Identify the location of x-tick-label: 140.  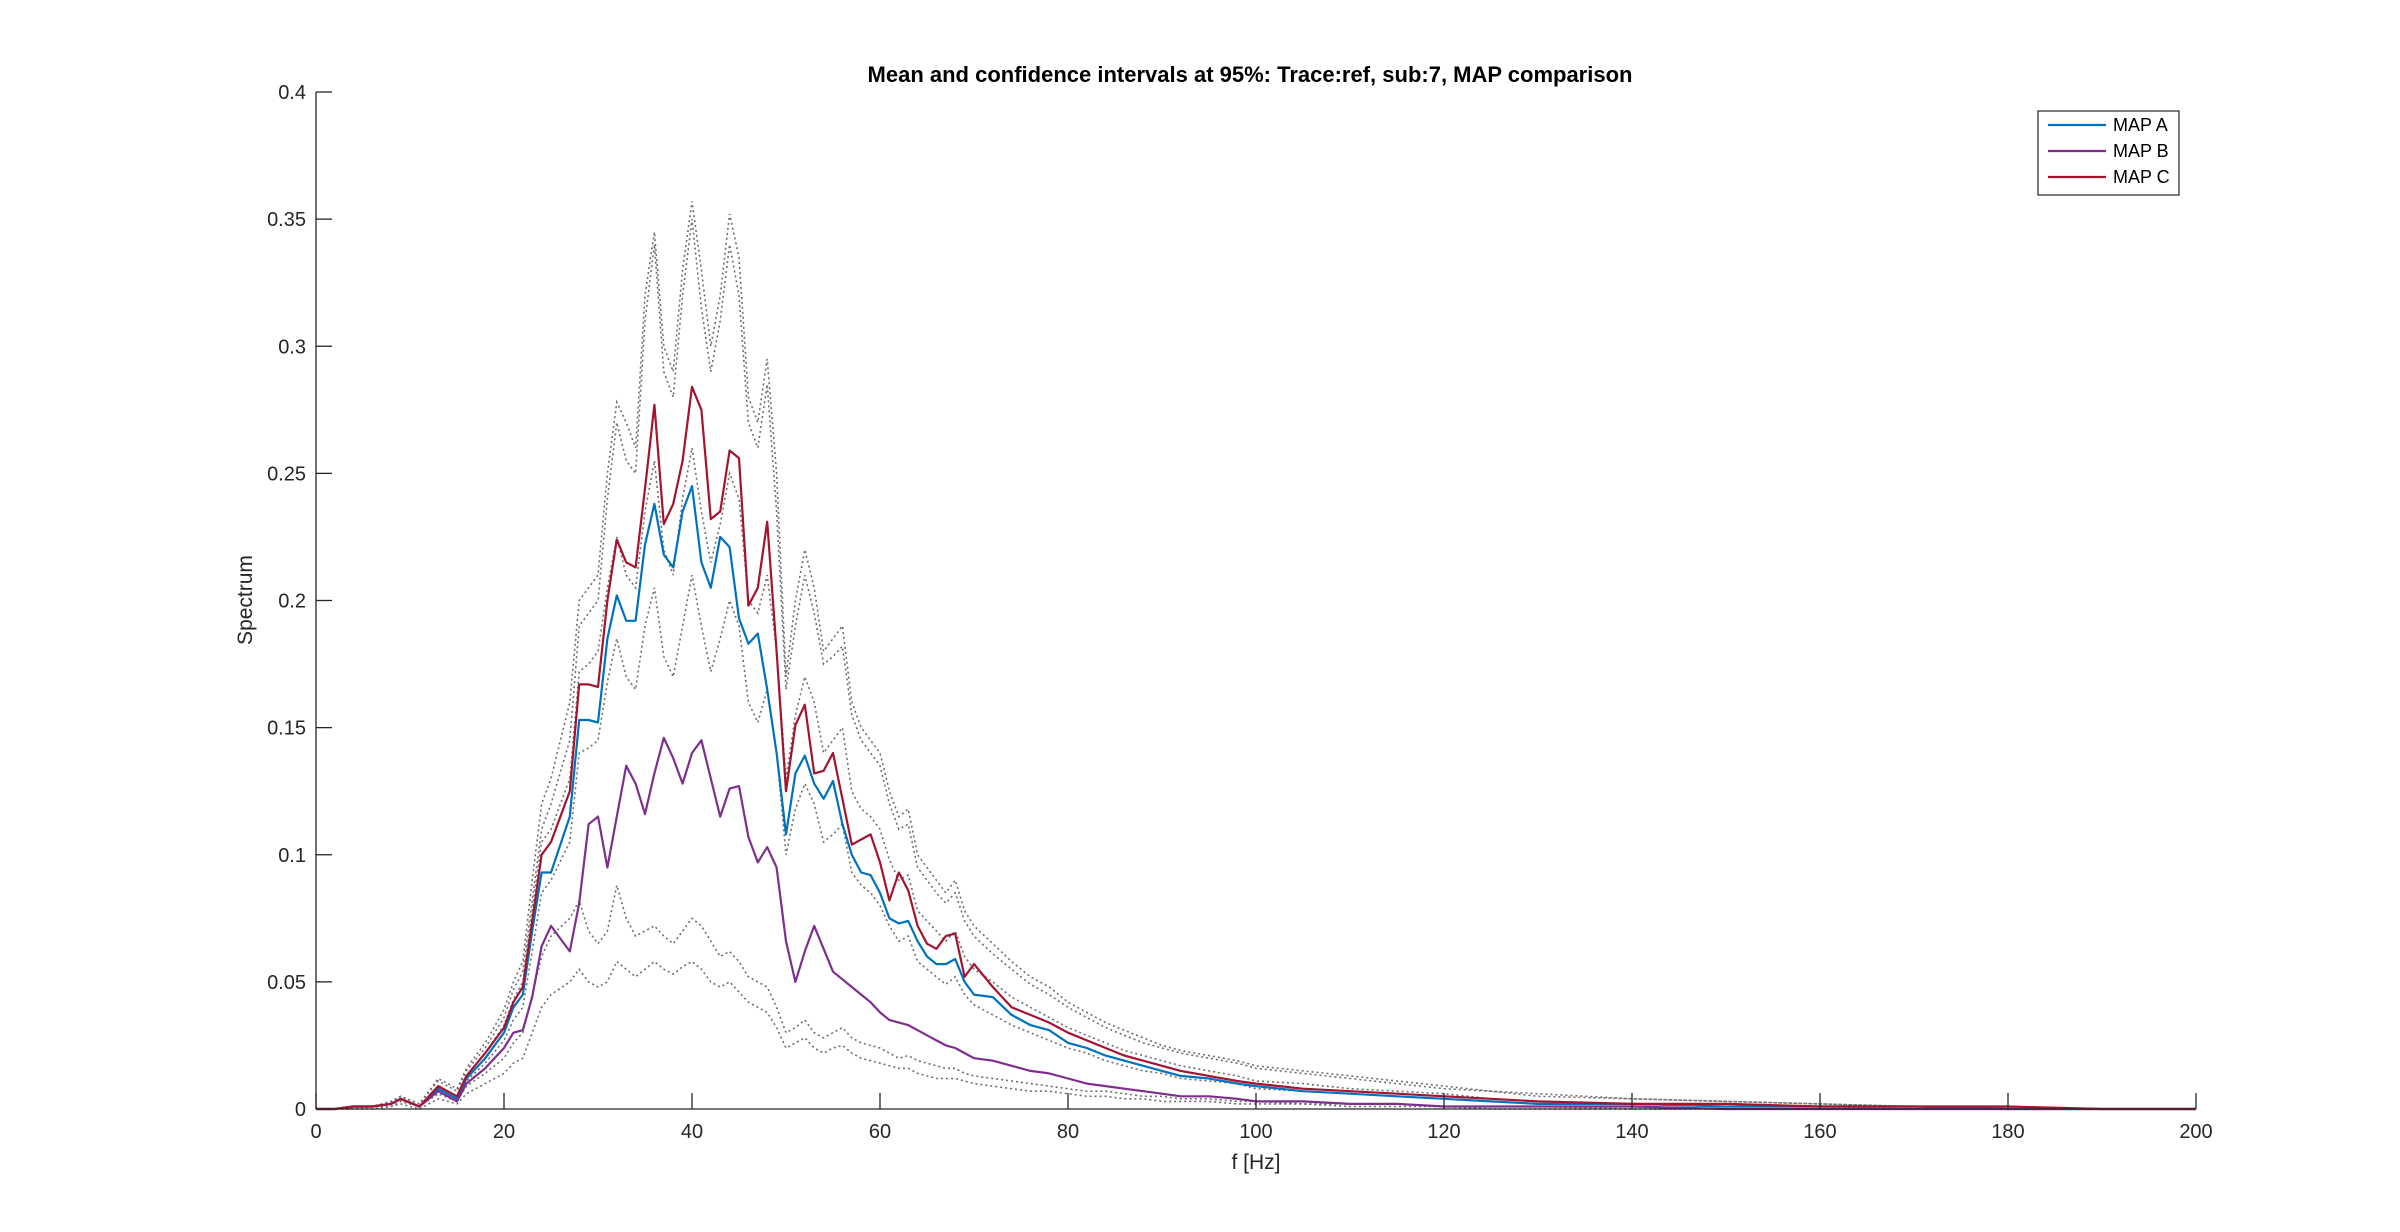
(1631, 1132).